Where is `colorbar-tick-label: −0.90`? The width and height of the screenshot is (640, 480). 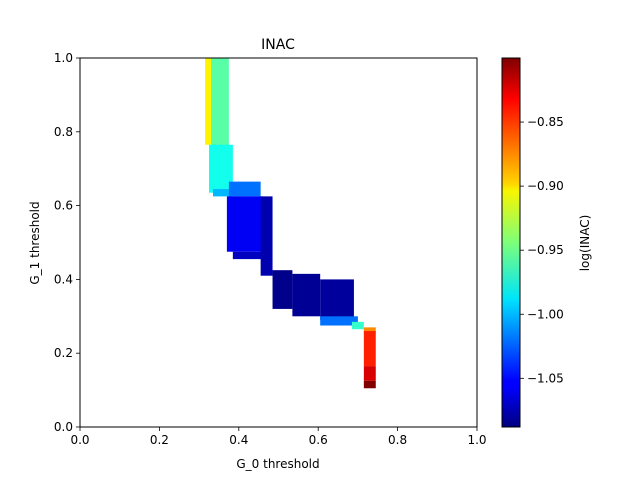 colorbar-tick-label: −0.90 is located at coordinates (545, 186).